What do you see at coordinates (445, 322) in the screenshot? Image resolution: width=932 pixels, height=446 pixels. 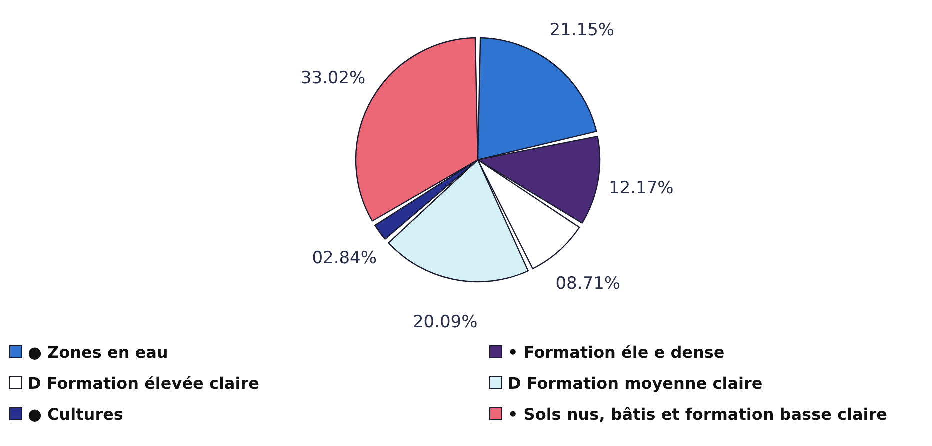 I see `data-label: 20.09%` at bounding box center [445, 322].